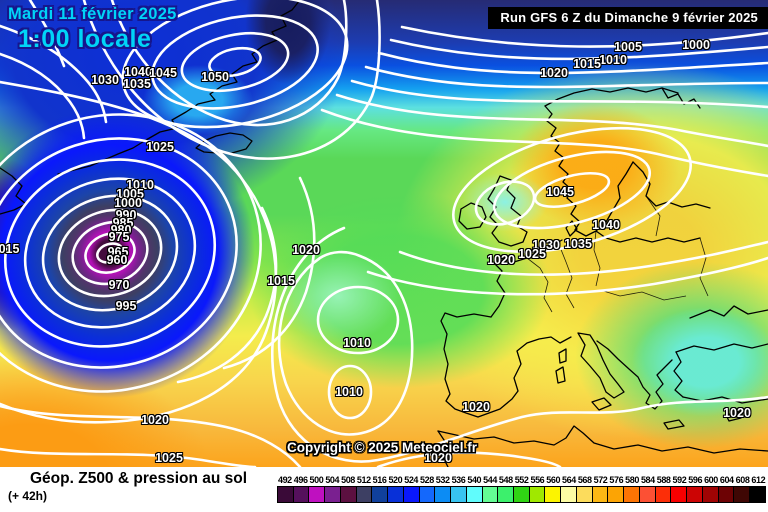 This screenshot has width=768, height=512. I want to click on copyright-label: Copyright © 2025 Meteociel.fr, so click(382, 447).